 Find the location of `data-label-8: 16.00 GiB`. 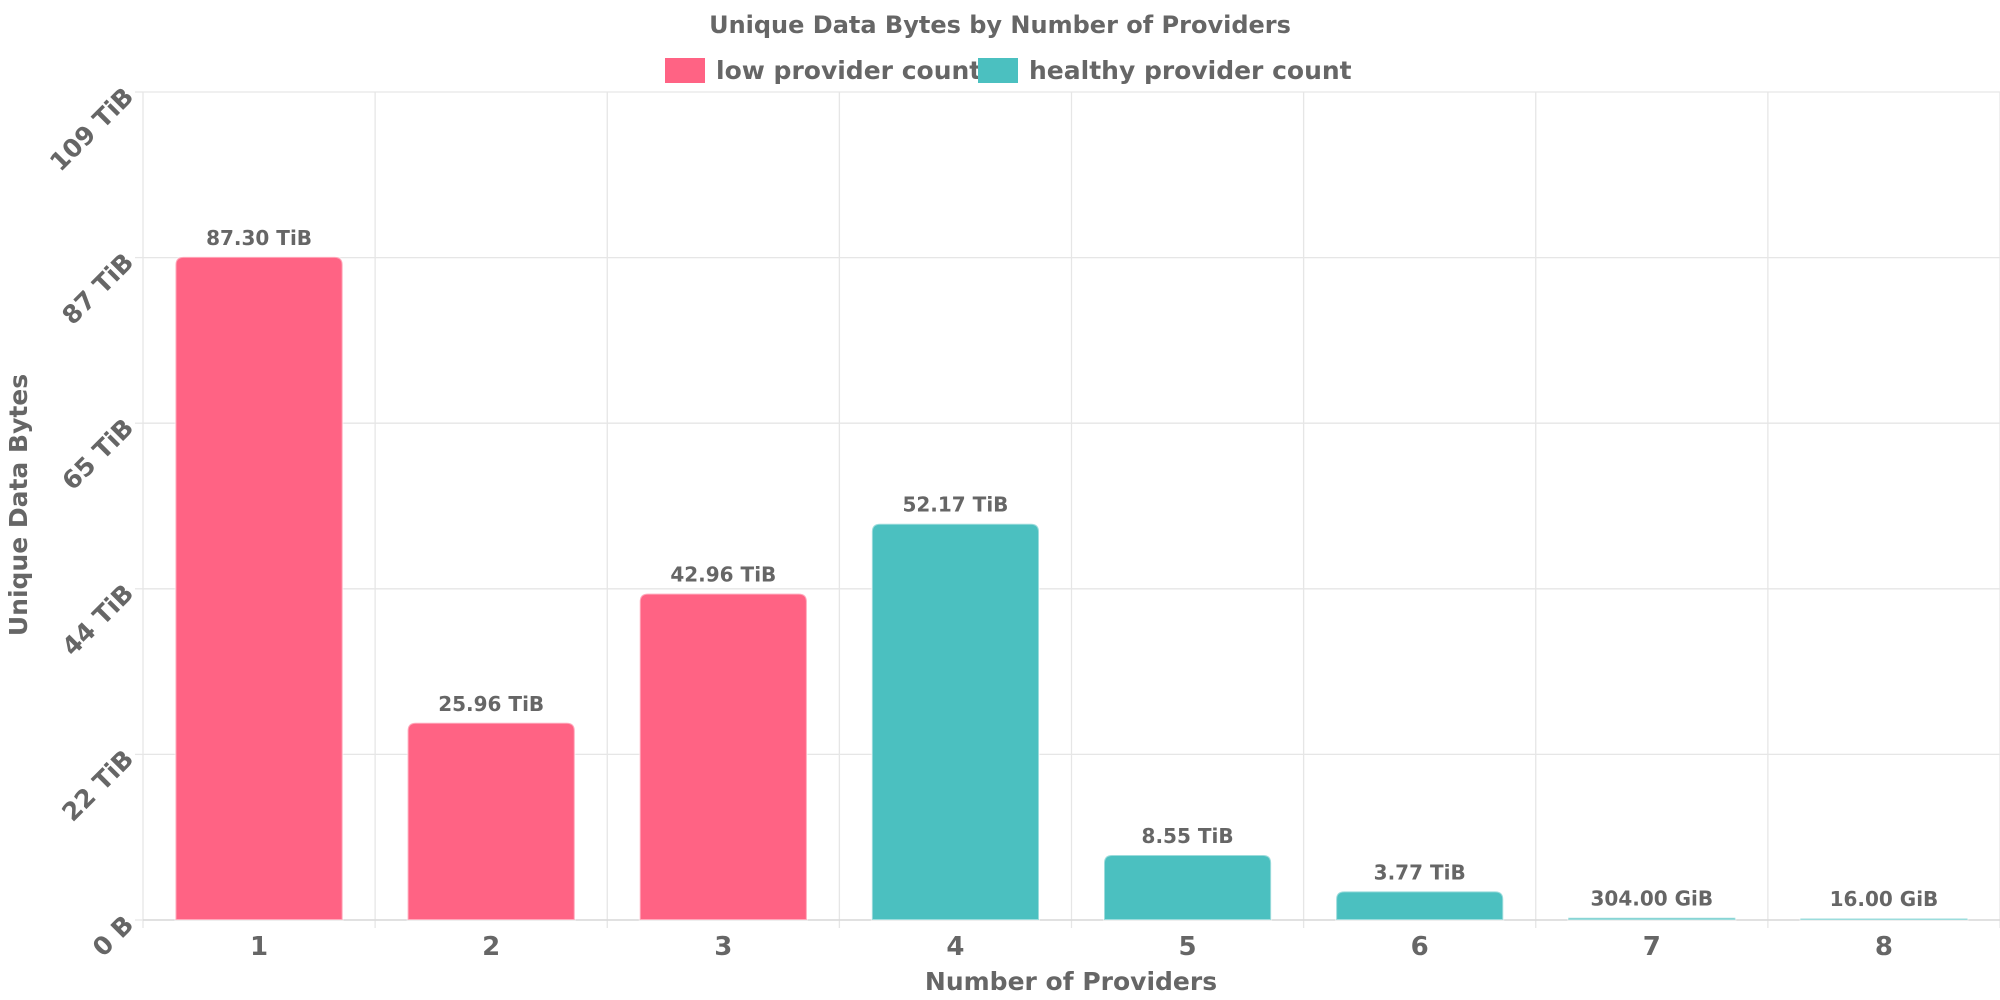

data-label-8: 16.00 GiB is located at coordinates (1884, 899).